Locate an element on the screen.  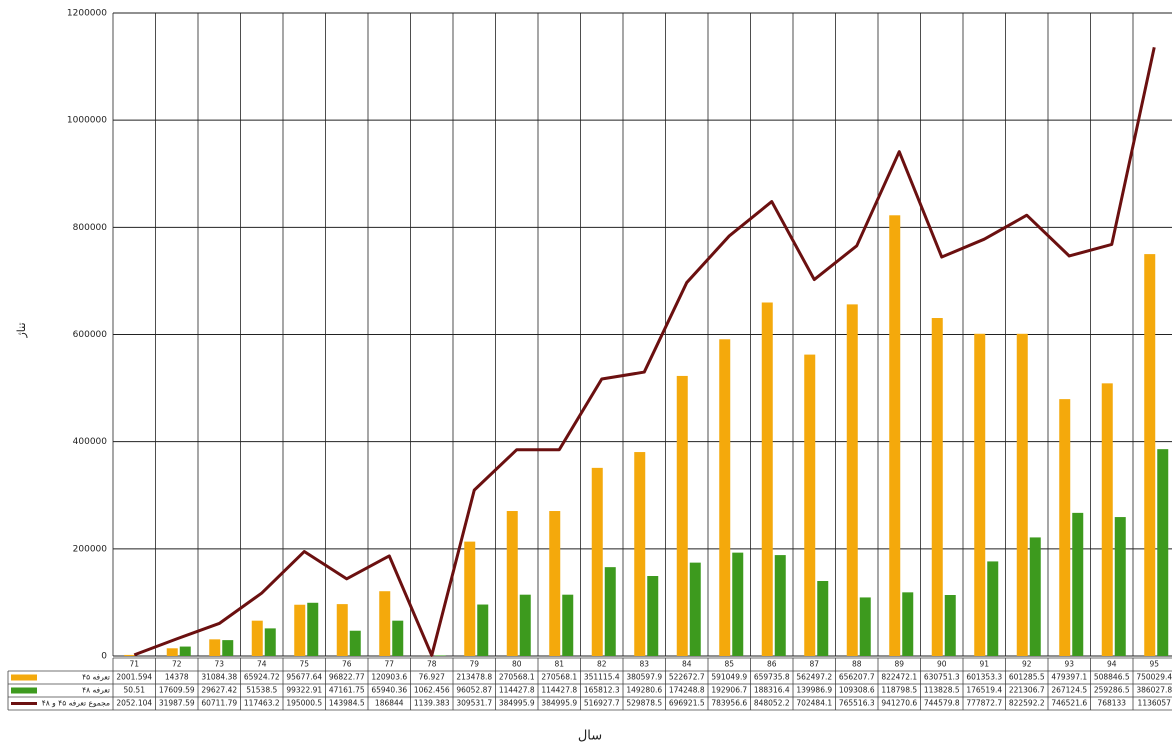
table-cell: 783956.6 is located at coordinates (729, 703).